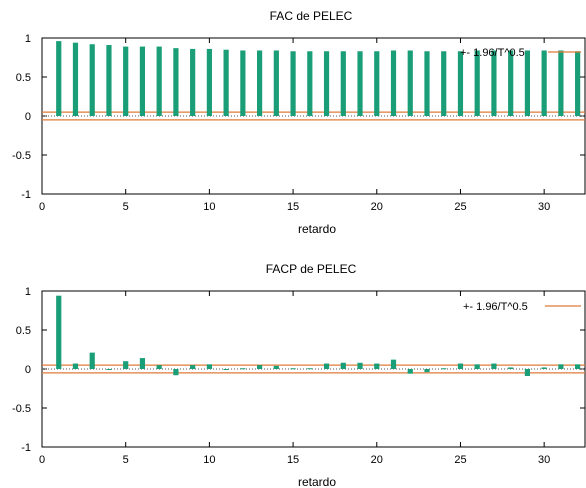 The width and height of the screenshot is (586, 488). What do you see at coordinates (42, 207) in the screenshot?
I see `acf-xtick-label: 0` at bounding box center [42, 207].